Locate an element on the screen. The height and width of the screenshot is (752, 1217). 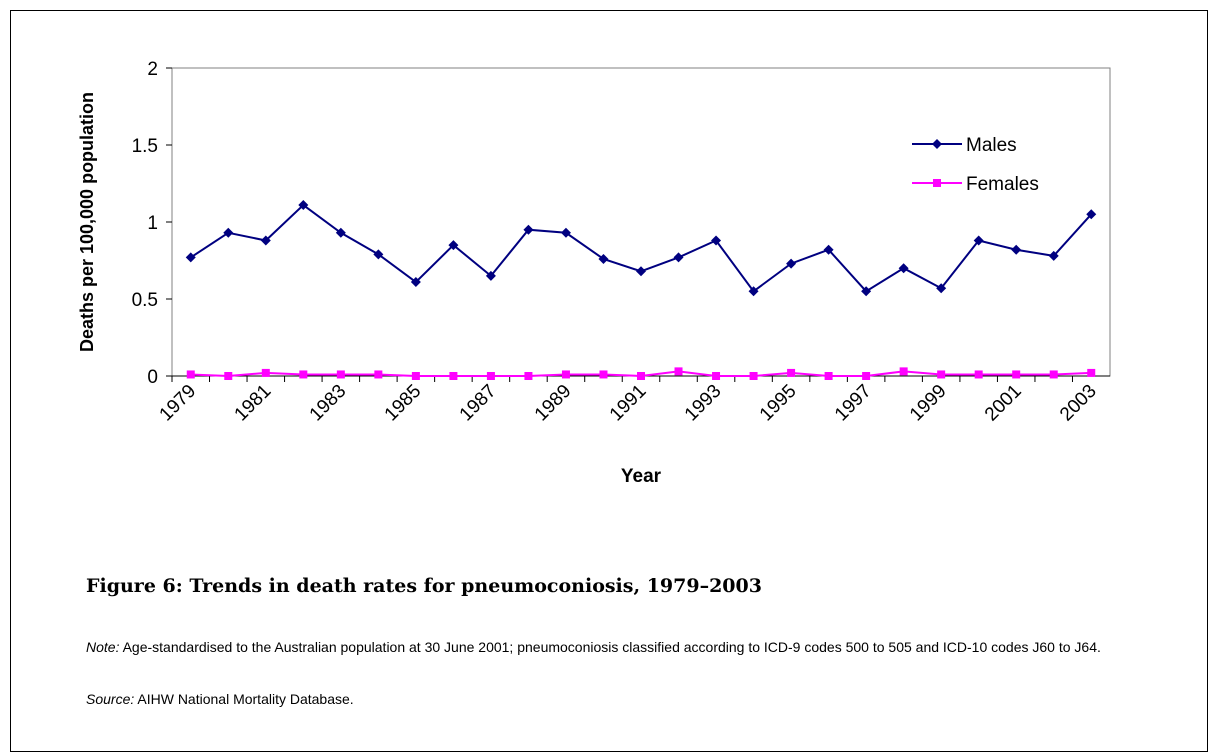
x-tick-label: 1985 is located at coordinates (403, 403).